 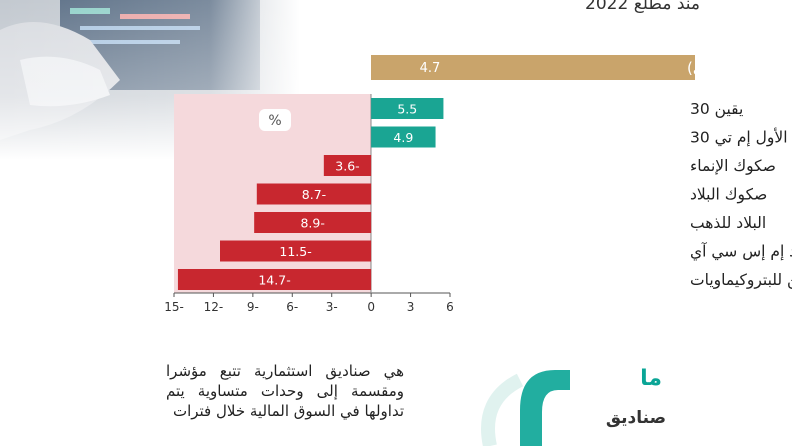 I want to click on category-label: صكوك الإنماء, so click(x=733, y=166).